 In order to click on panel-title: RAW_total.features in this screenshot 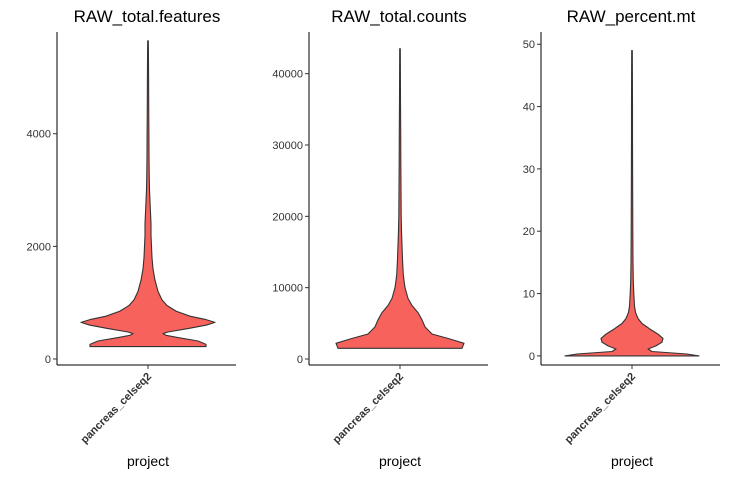, I will do `click(147, 16)`.